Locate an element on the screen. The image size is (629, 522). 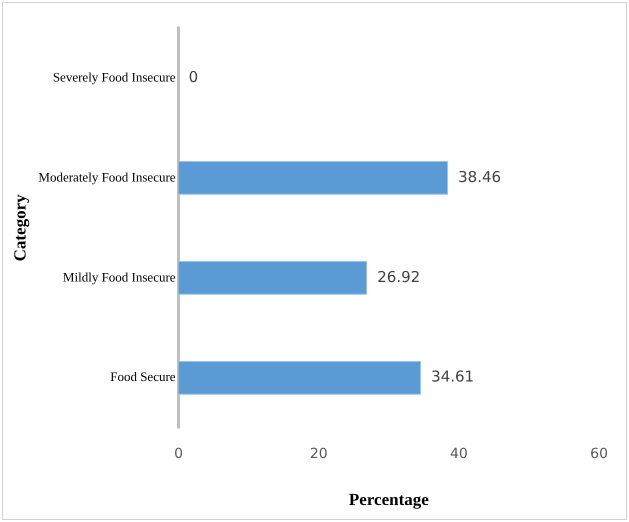
data-label: 0 is located at coordinates (193, 77).